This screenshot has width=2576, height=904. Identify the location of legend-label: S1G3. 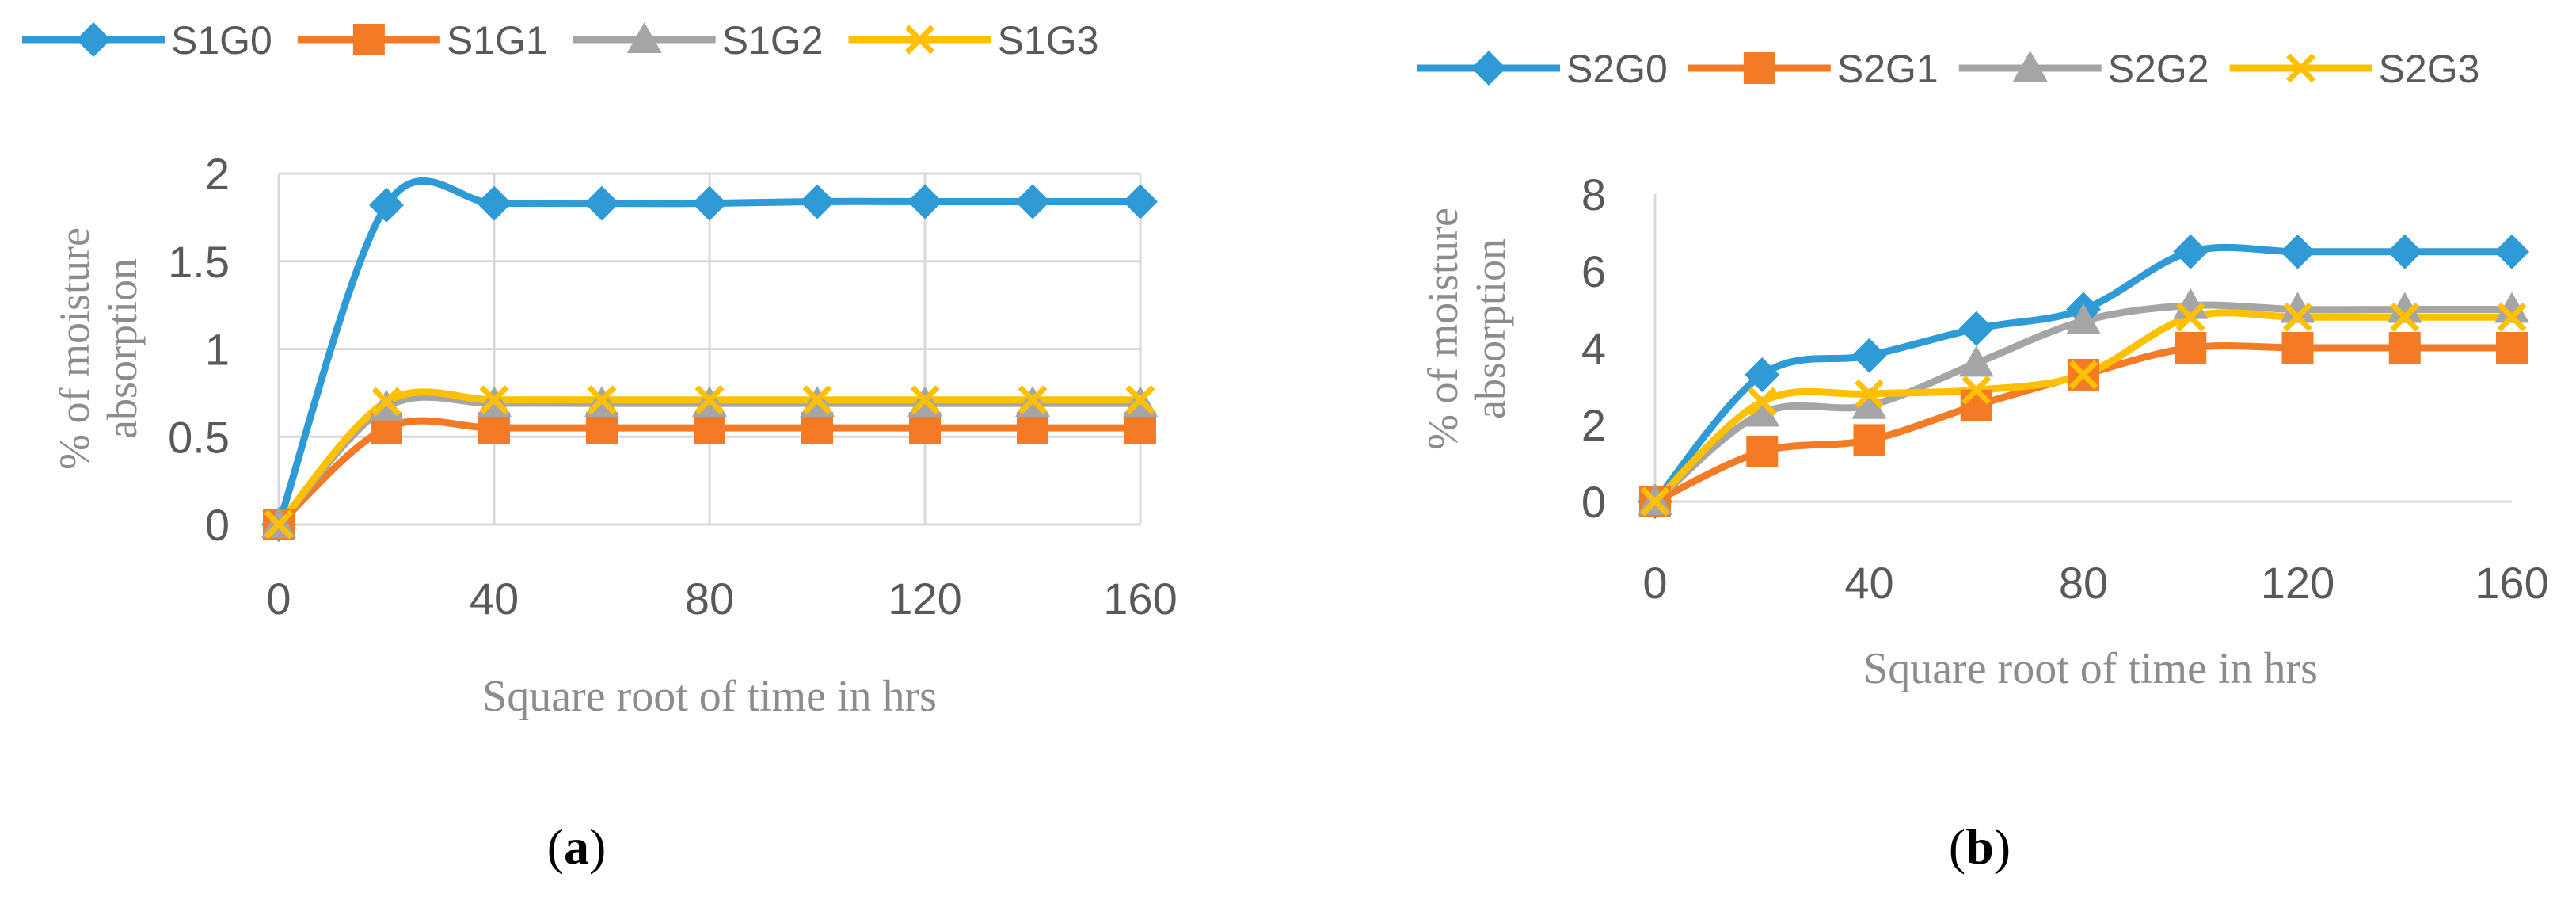
(1048, 41).